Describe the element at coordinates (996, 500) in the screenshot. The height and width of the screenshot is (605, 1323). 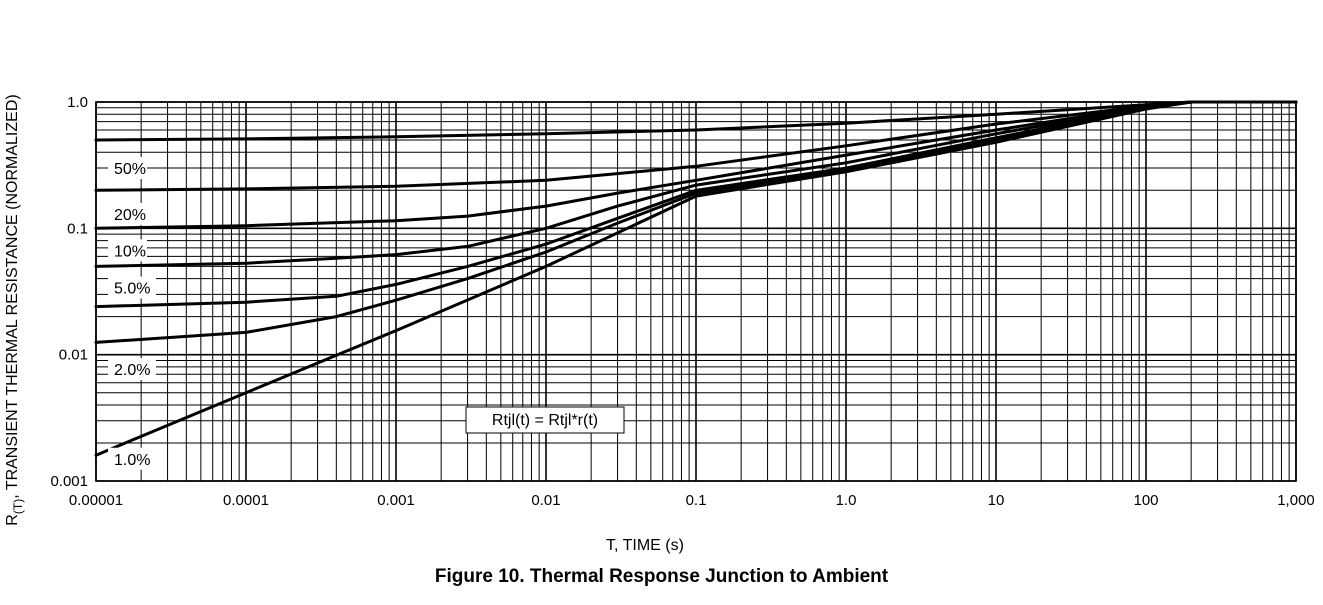
I see `x-tick-label: 10` at that location.